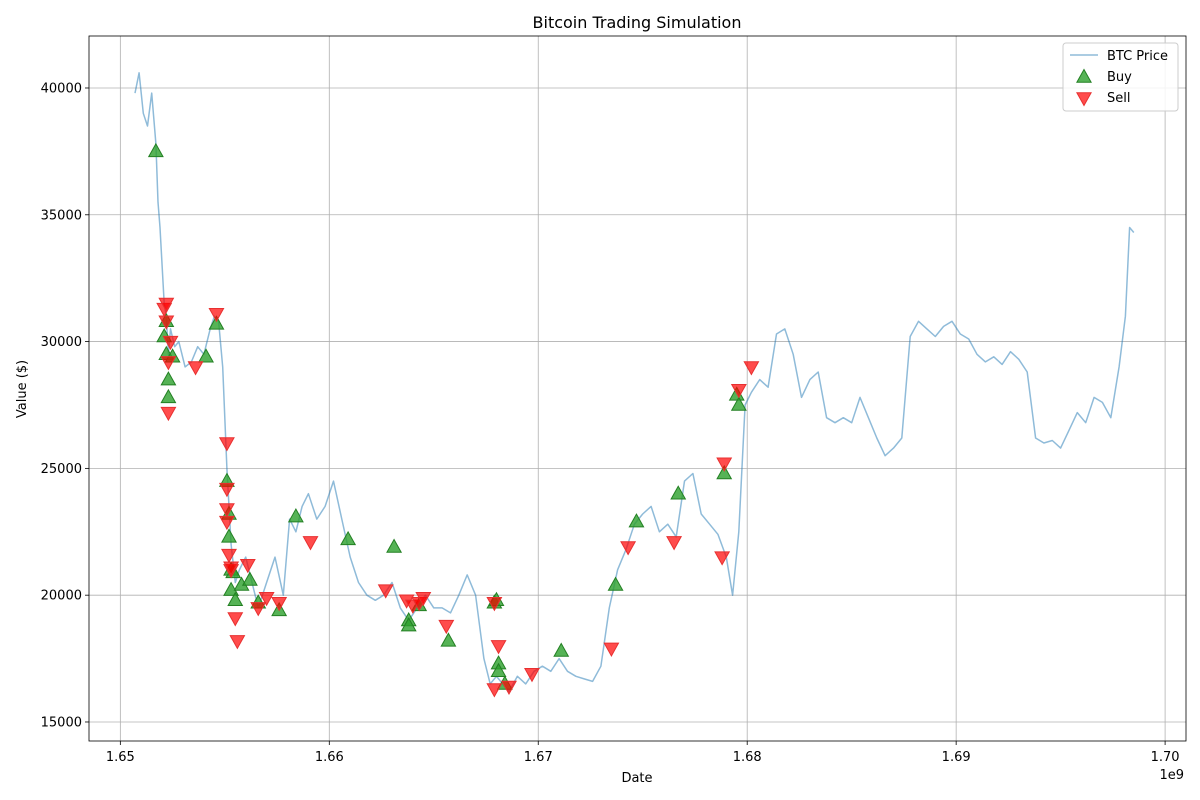 The height and width of the screenshot is (800, 1200). What do you see at coordinates (636, 778) in the screenshot?
I see `x-axis-label: Date` at bounding box center [636, 778].